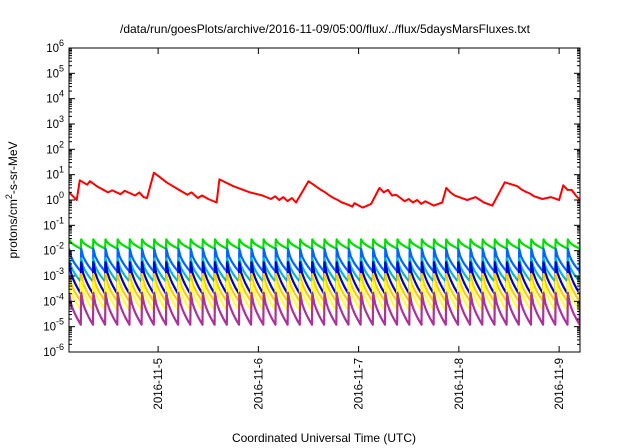  What do you see at coordinates (13, 167) in the screenshot?
I see `y-axis-label-rest: -s-sr-MeV` at bounding box center [13, 167].